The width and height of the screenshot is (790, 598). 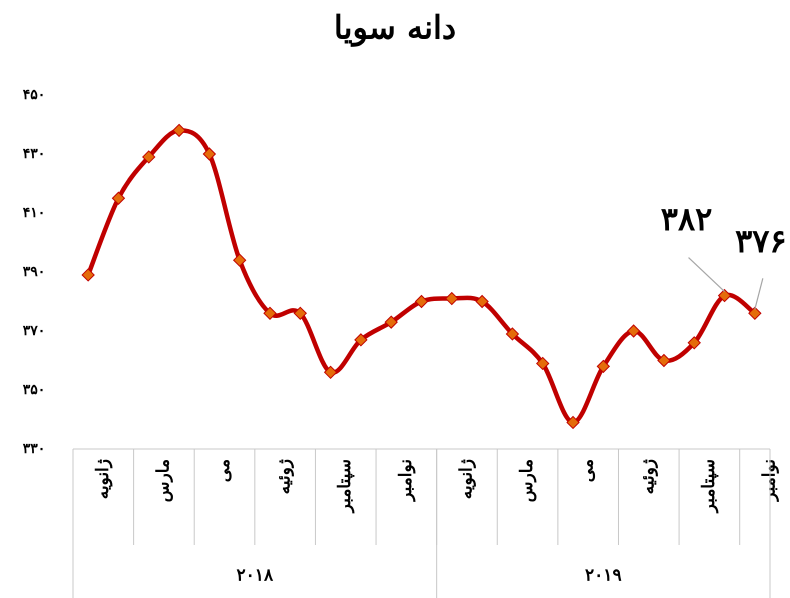 I want to click on x-group-label: ۲۰۱۸, so click(x=255, y=576).